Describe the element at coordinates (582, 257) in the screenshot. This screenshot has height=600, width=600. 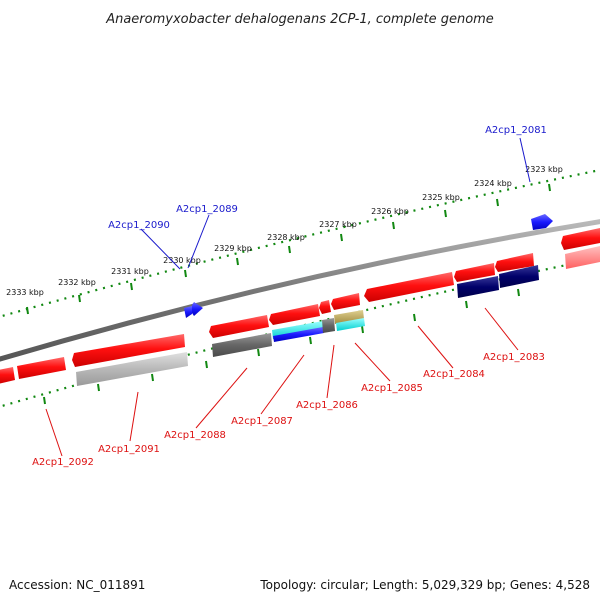
I see `gene-right-edge-pink` at that location.